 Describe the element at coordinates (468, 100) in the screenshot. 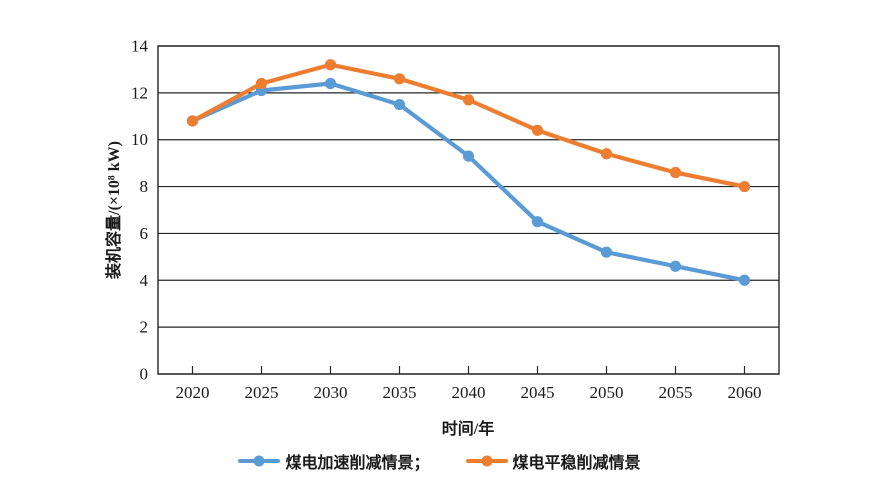

I see `data-point-series1-2040` at that location.